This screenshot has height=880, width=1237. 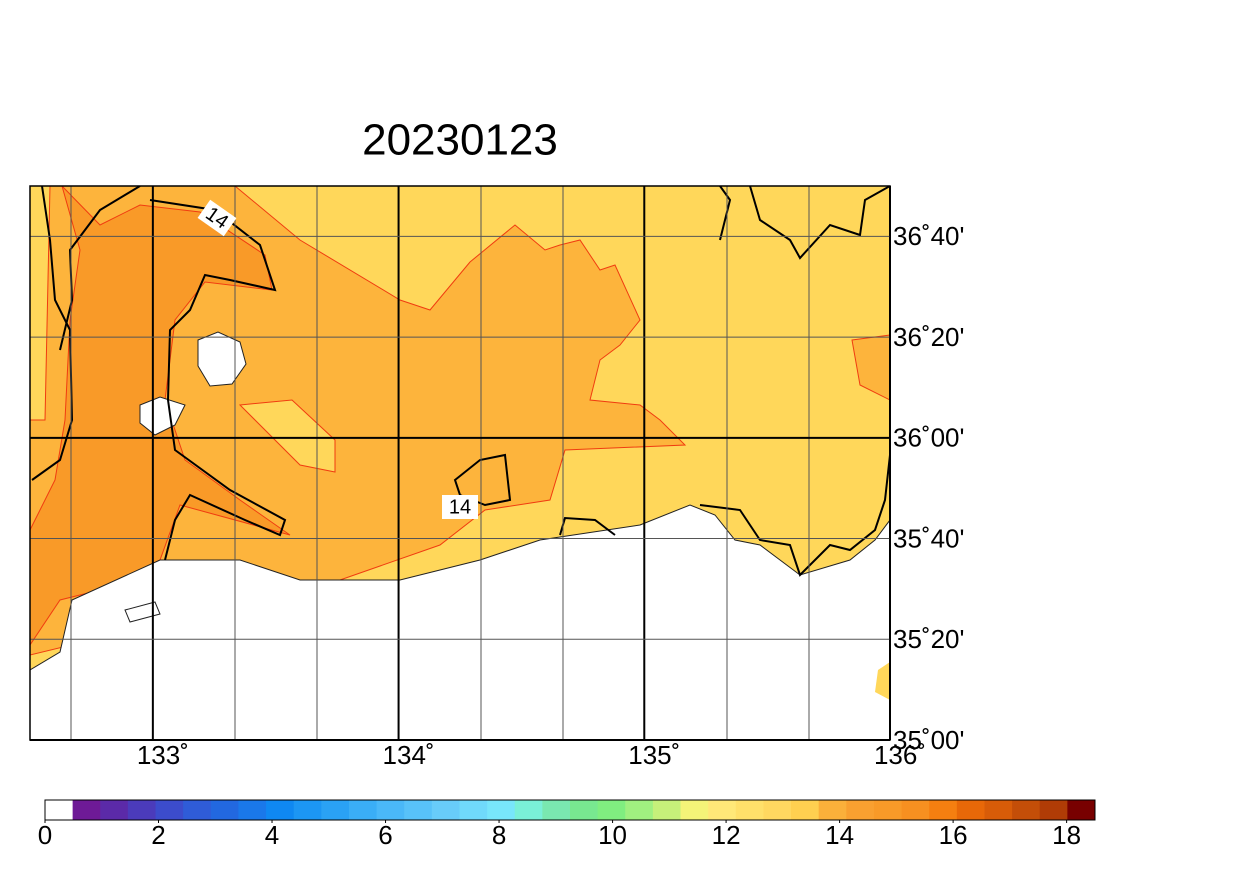 I want to click on lon-tick-label: 136˚, so click(x=900, y=755).